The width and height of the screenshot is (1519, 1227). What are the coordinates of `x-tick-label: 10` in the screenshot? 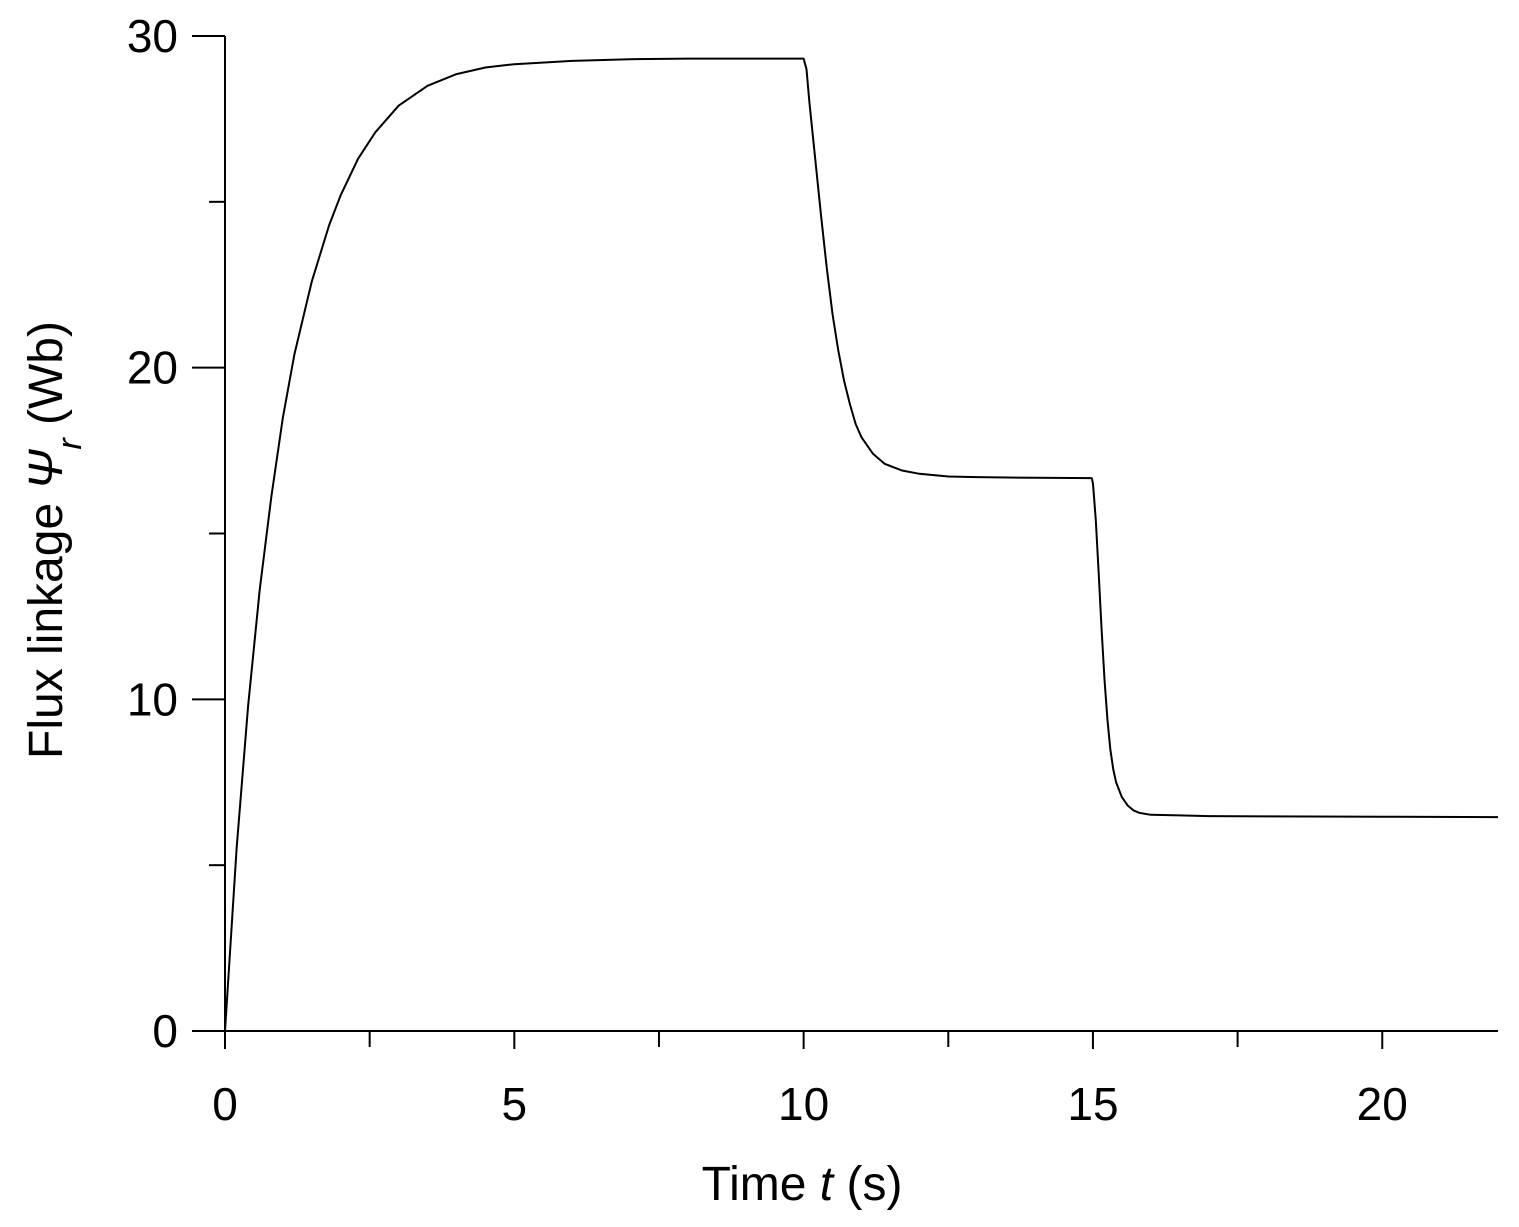 It's located at (803, 1104).